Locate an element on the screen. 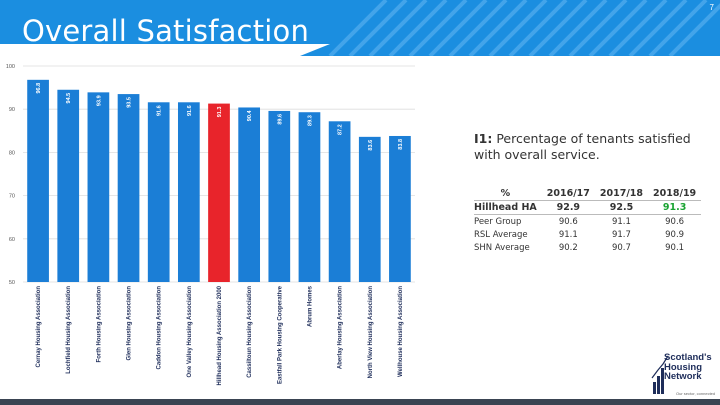 This screenshot has width=720, height=405. logo-line: Network is located at coordinates (683, 376).